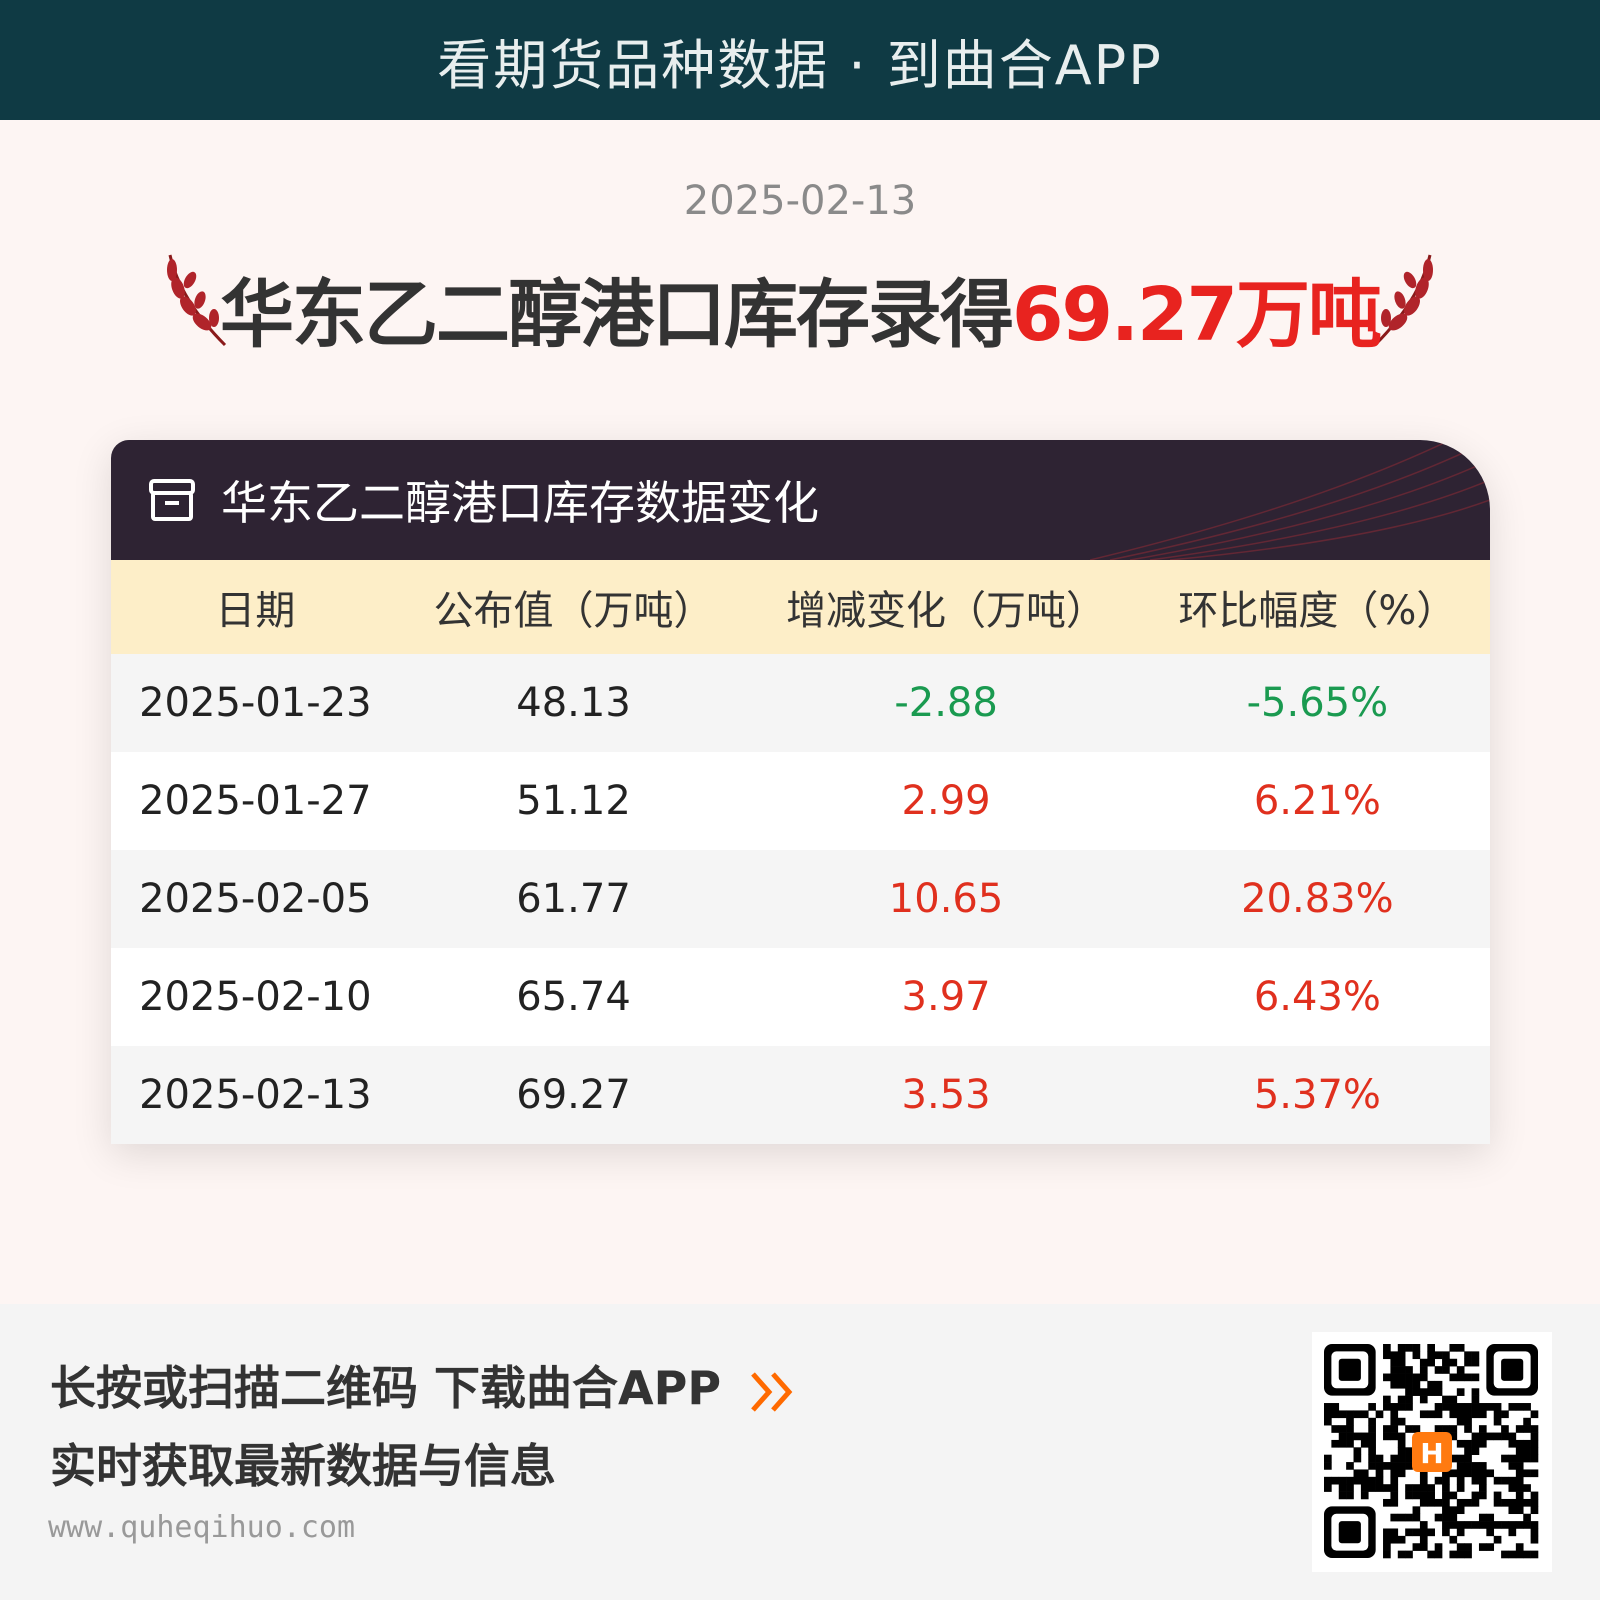  I want to click on cell-change: 10.65, so click(946, 899).